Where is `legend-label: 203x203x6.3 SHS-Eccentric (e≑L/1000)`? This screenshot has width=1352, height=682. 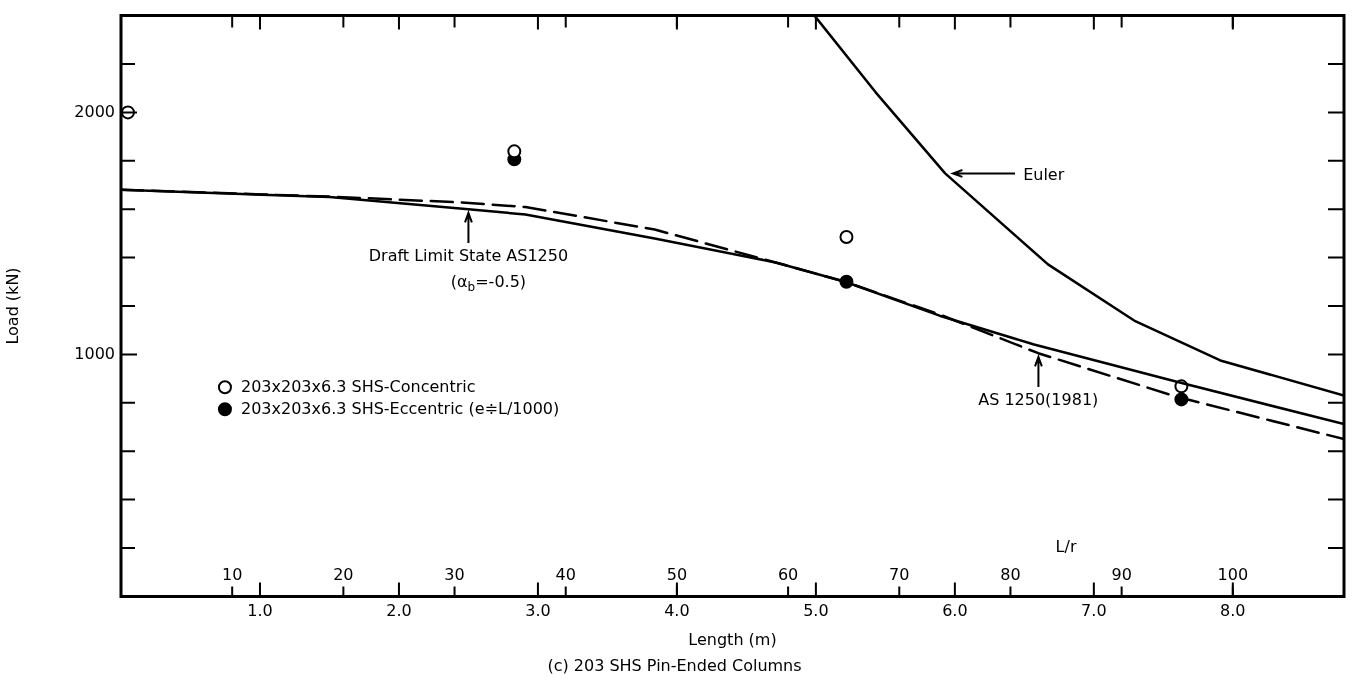
legend-label: 203x203x6.3 SHS-Eccentric (e≑L/1000) is located at coordinates (400, 409).